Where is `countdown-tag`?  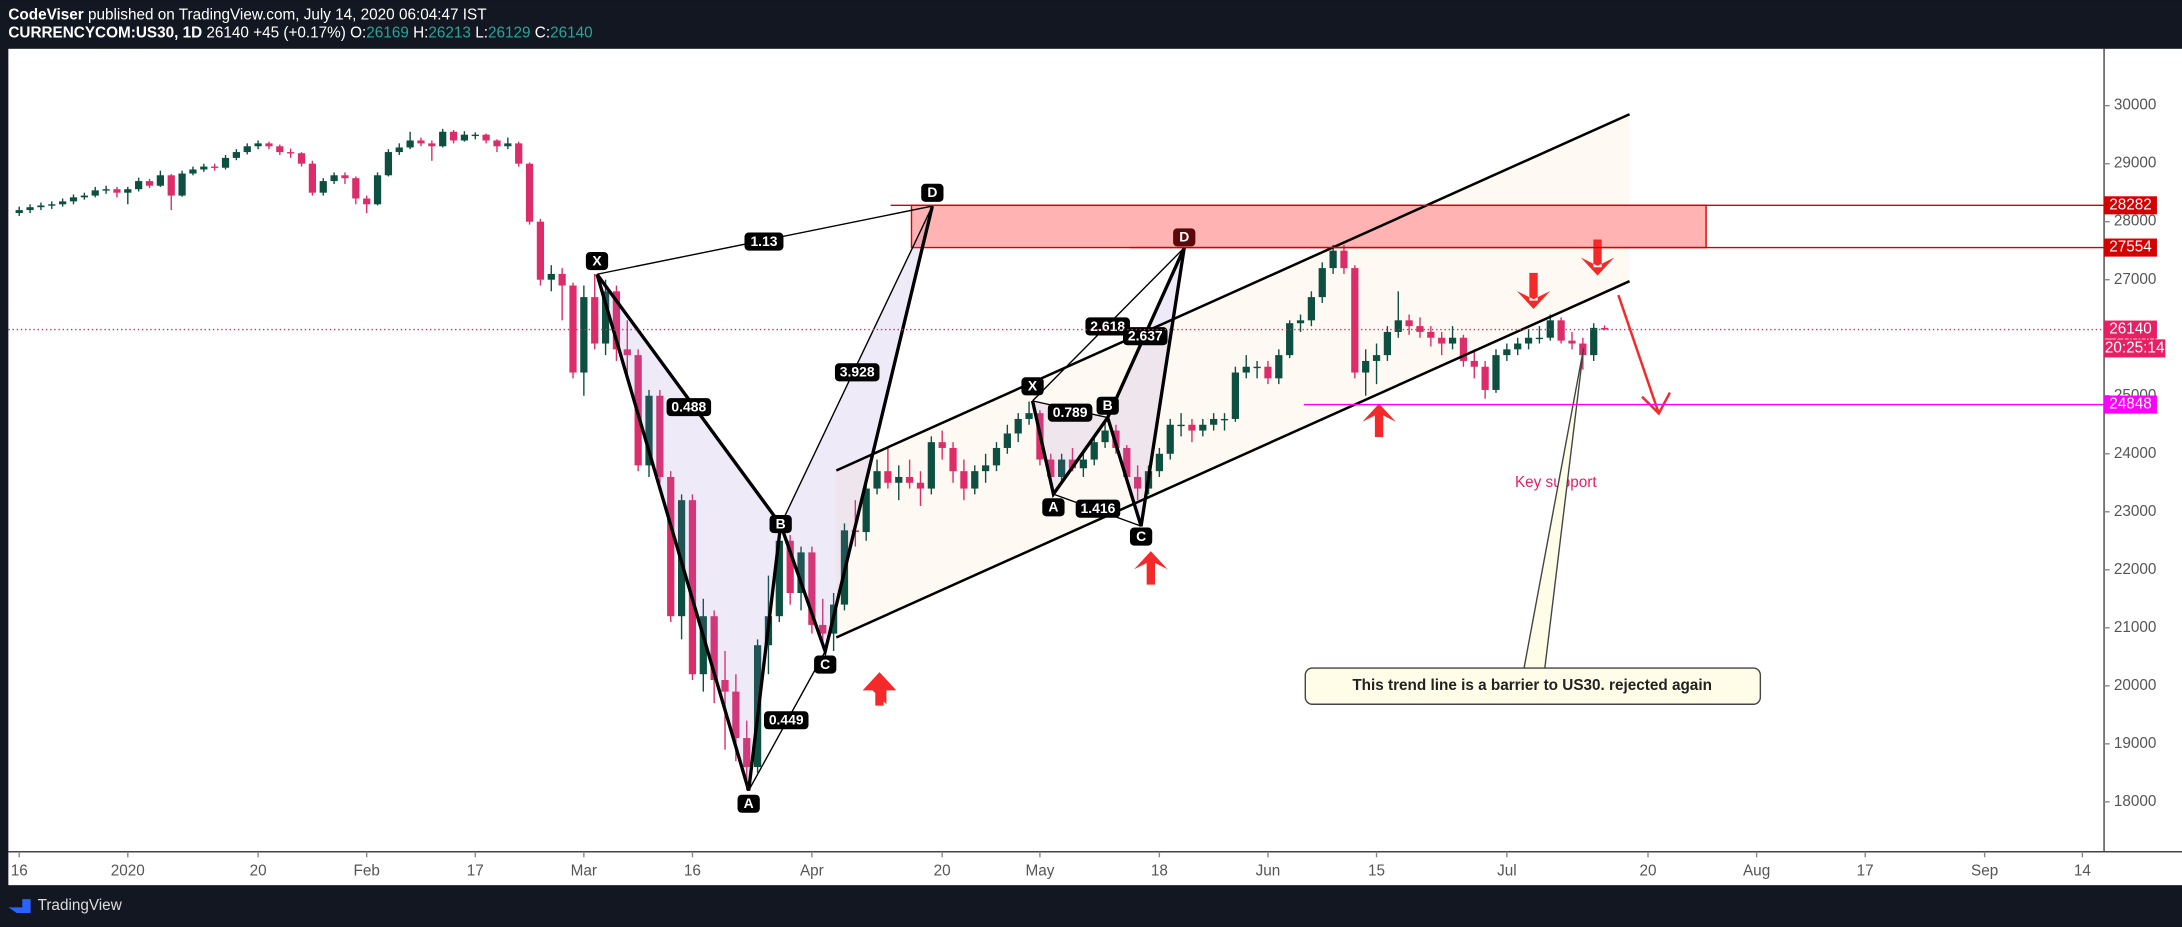
countdown-tag is located at coordinates (2135, 348).